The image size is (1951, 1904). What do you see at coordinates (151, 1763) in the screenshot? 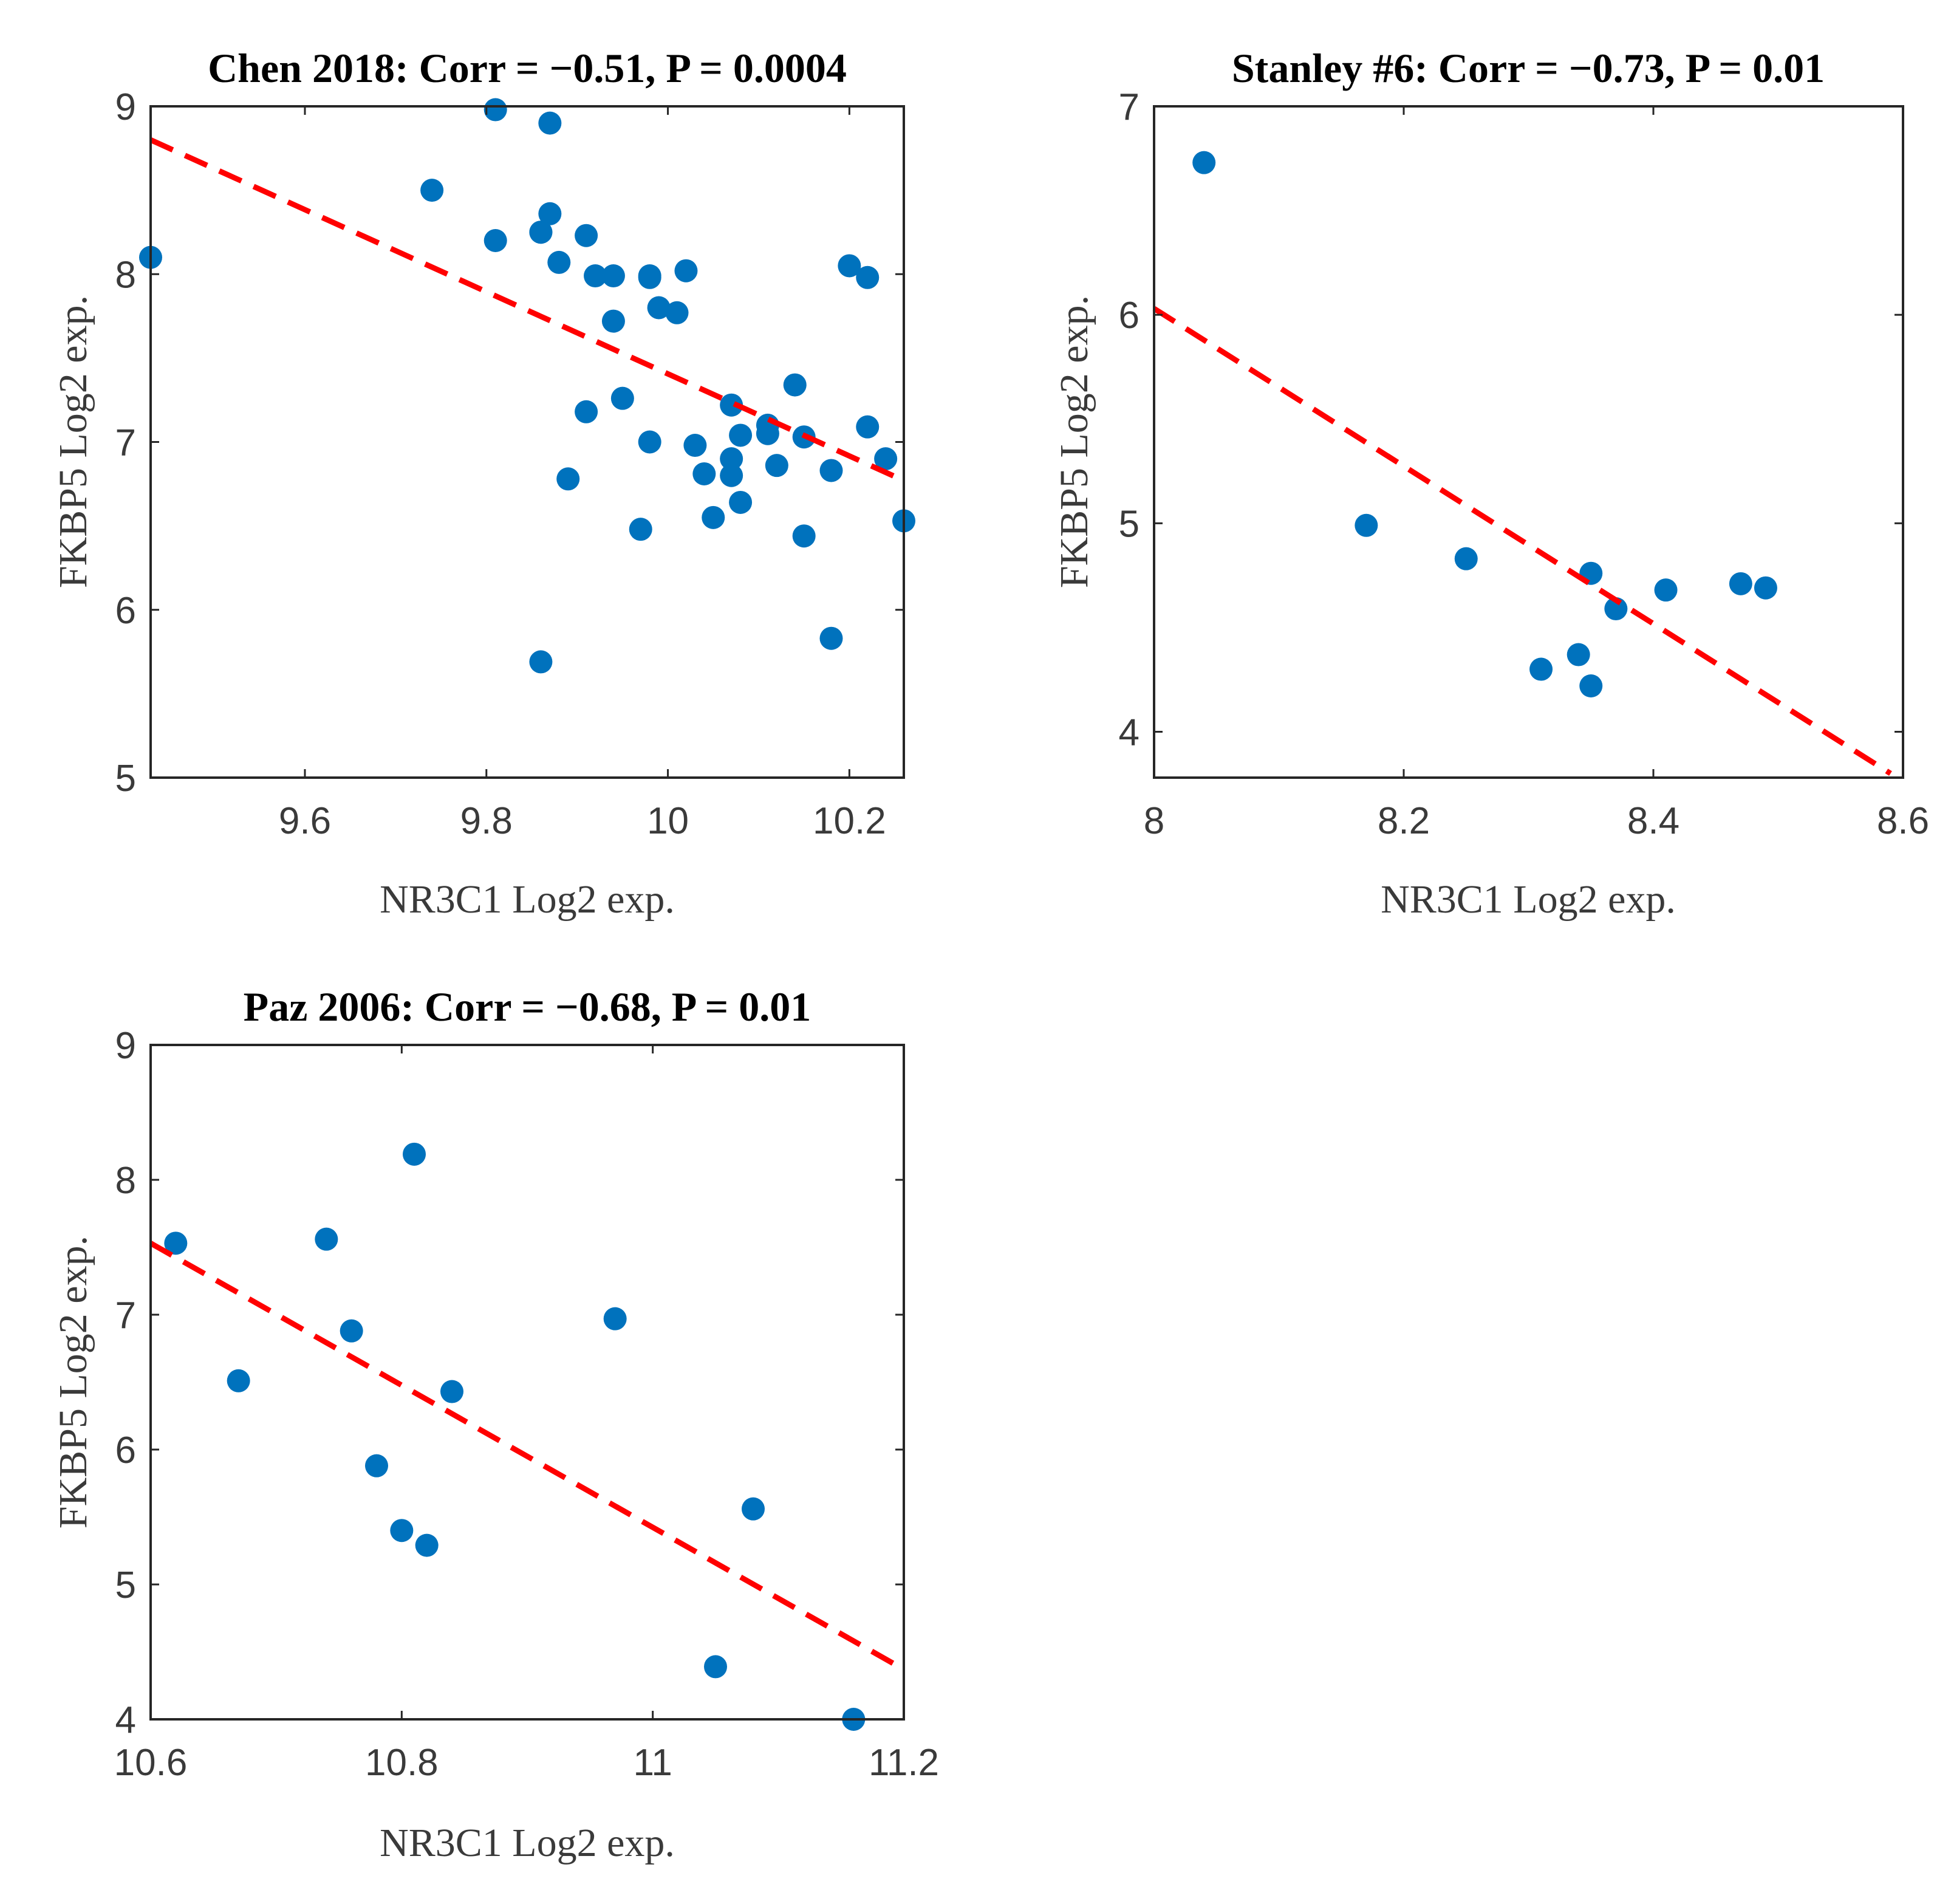
I see `x-tick-label: 10.6` at bounding box center [151, 1763].